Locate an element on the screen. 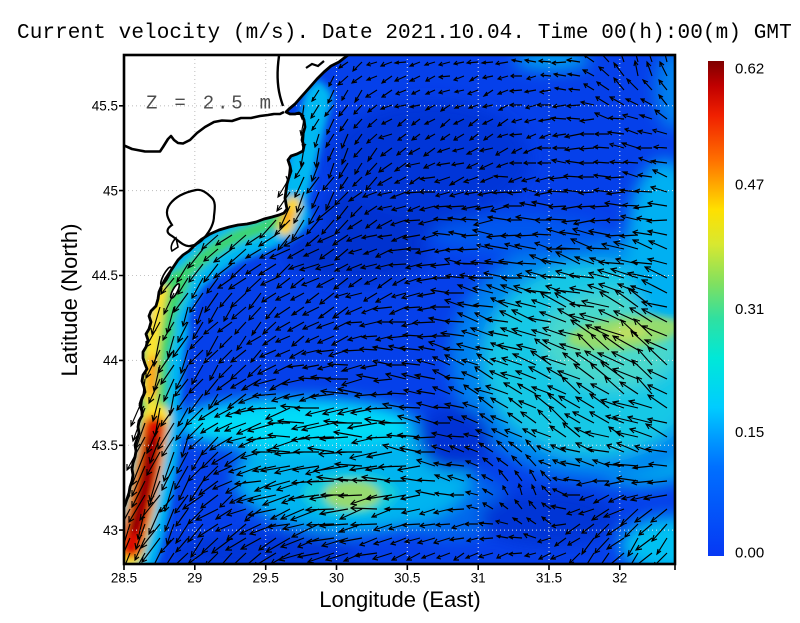  svg-text: 44.5 is located at coordinates (105, 275).